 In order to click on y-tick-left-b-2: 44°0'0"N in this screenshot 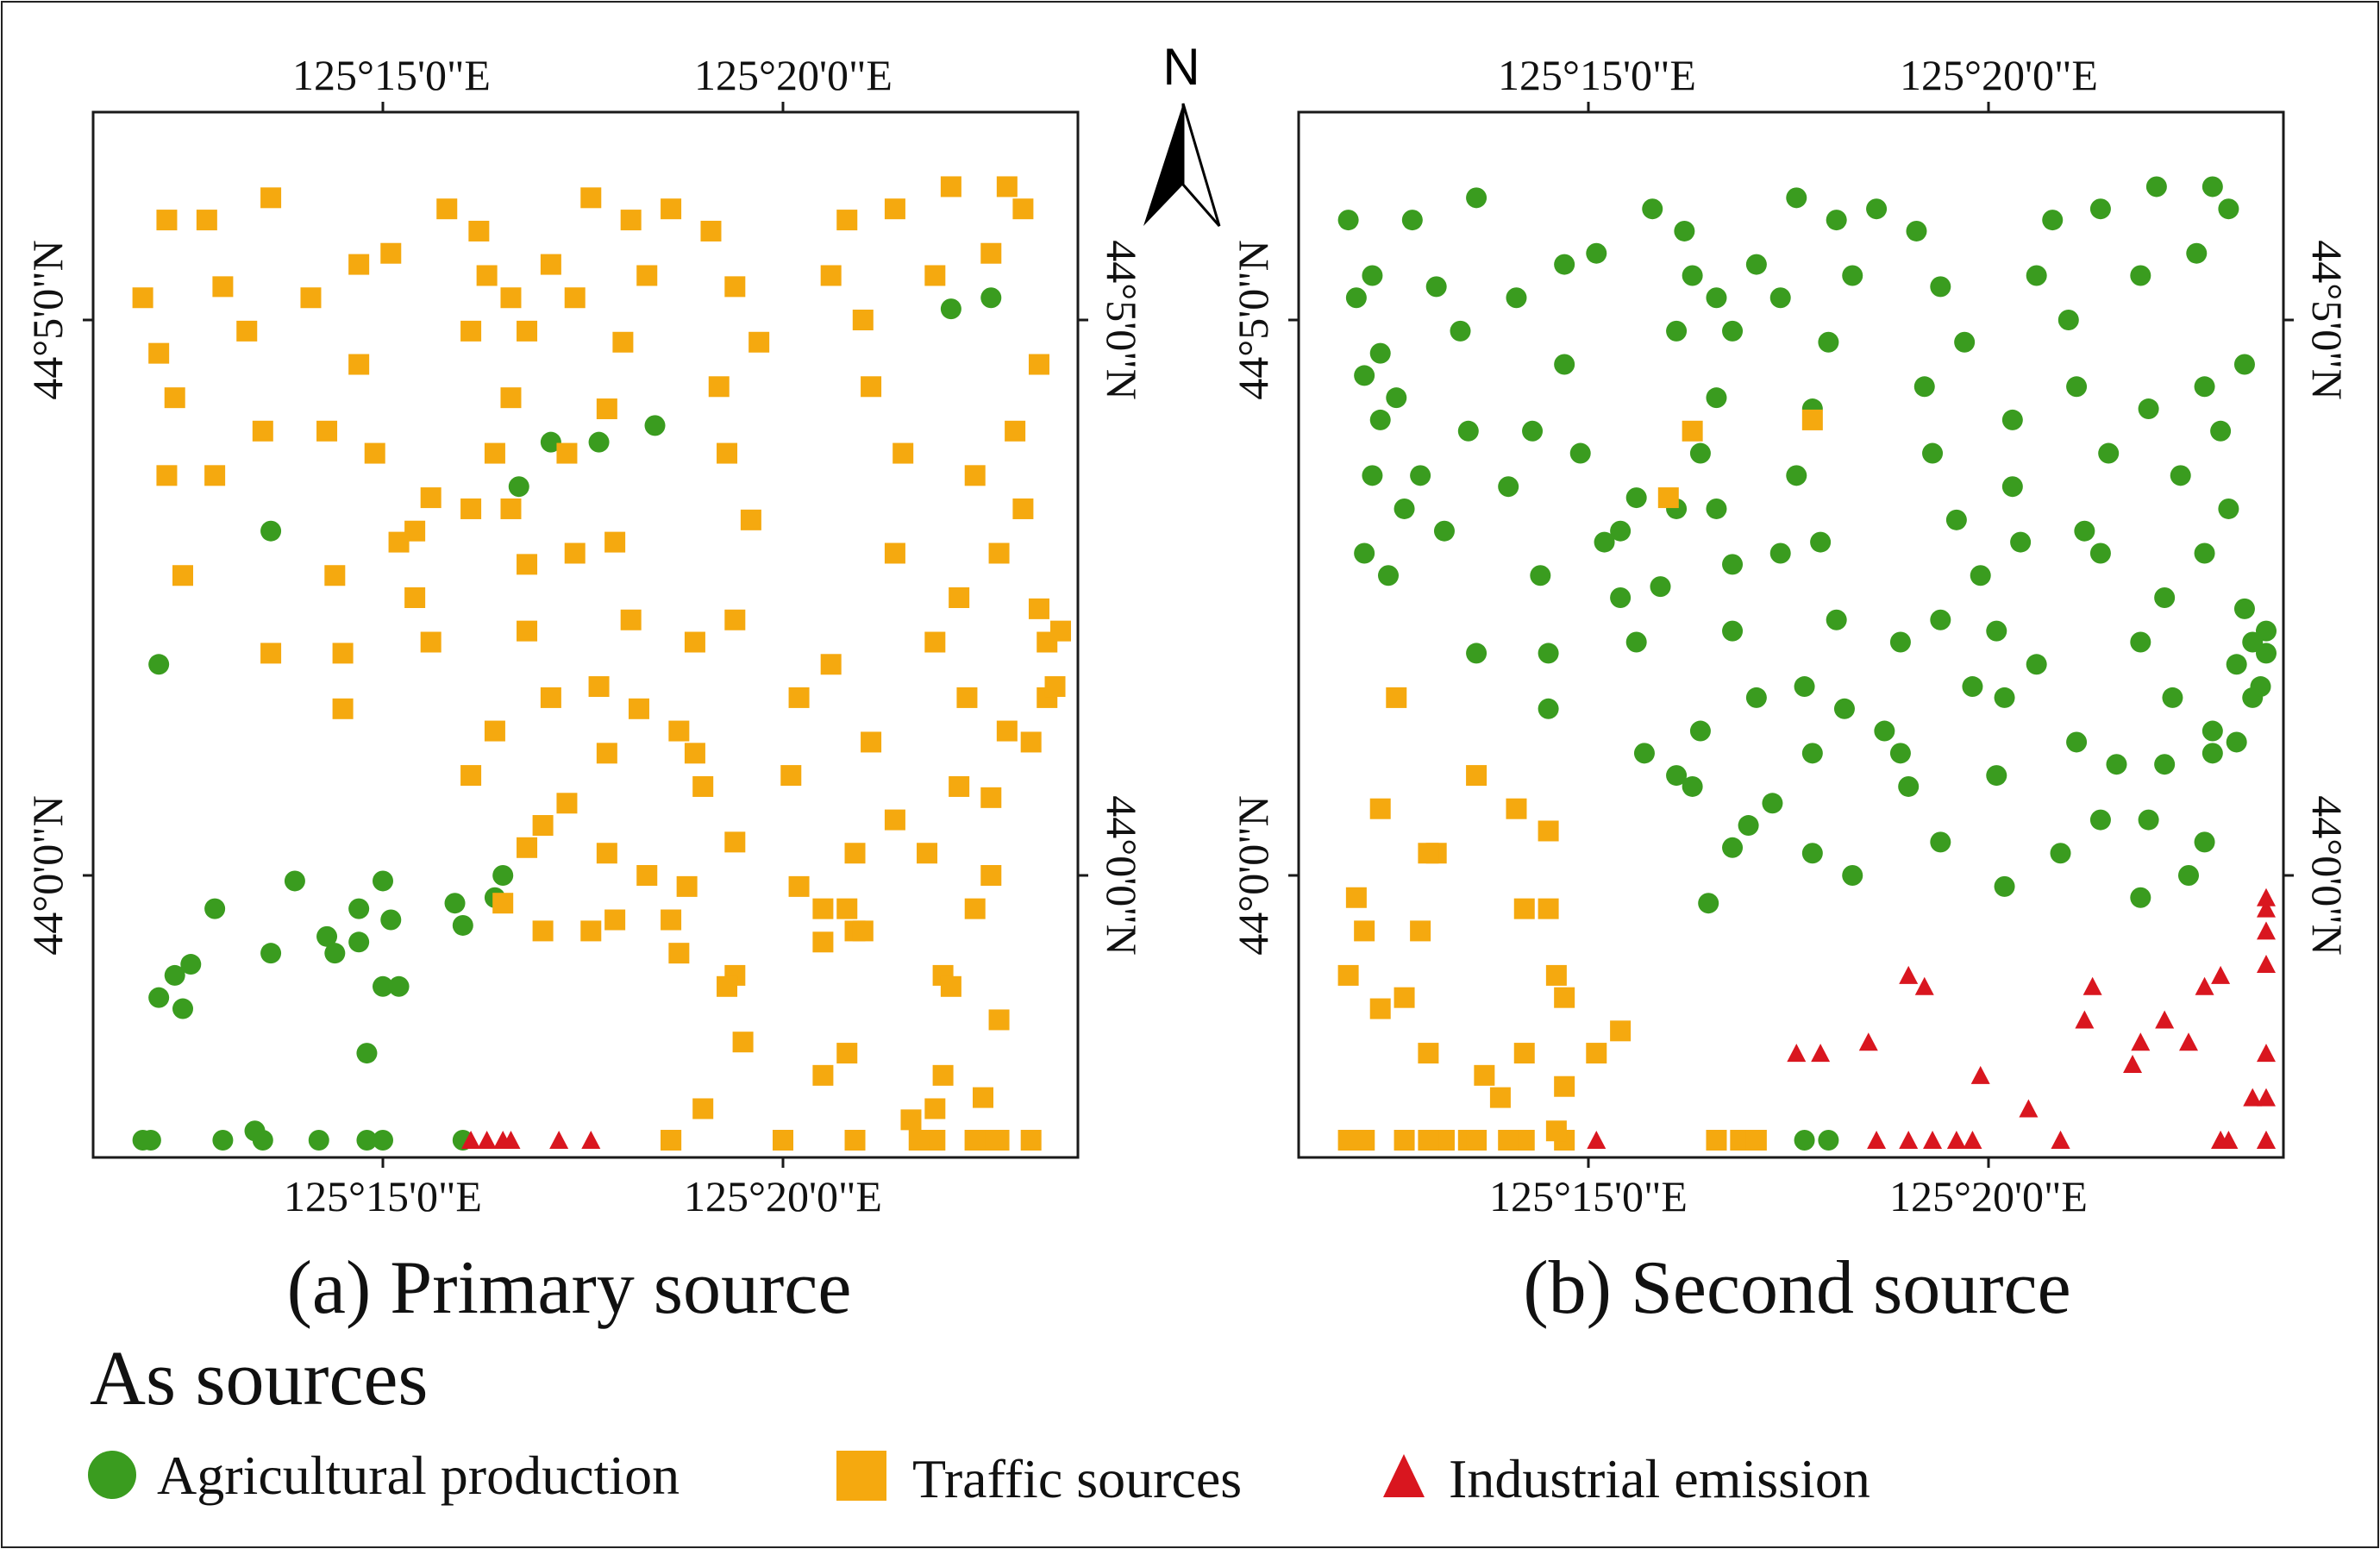, I will do `click(1253, 875)`.